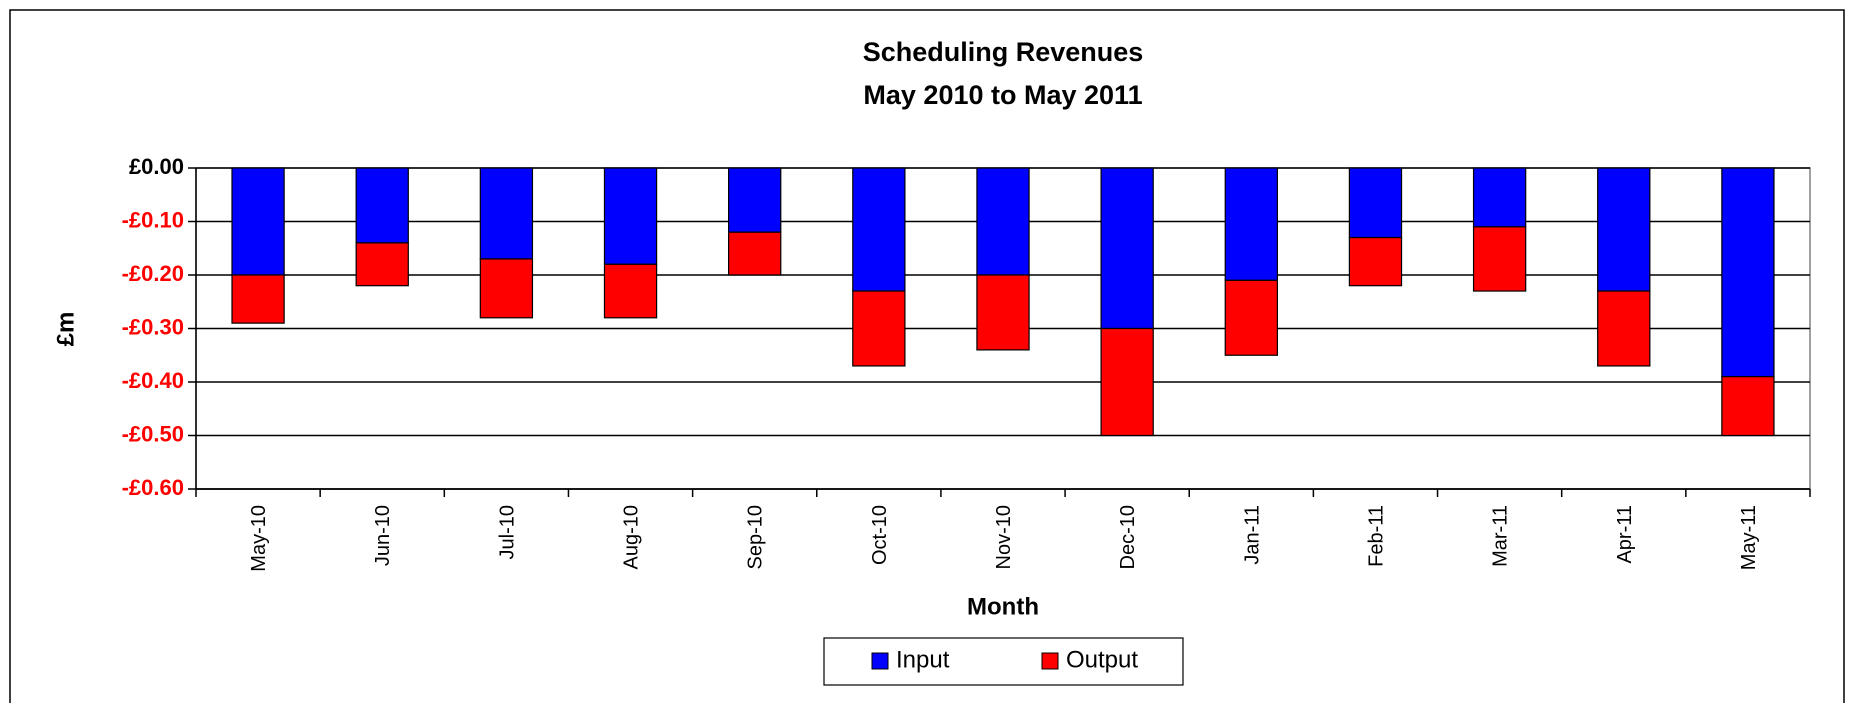  I want to click on x-tick-label: May-11, so click(1749, 537).